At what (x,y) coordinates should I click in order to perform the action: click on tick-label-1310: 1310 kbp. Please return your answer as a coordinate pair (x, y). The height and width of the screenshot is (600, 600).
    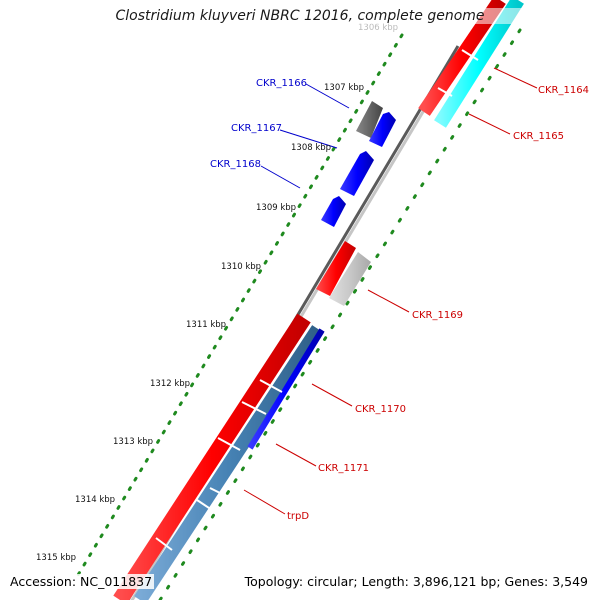
    Looking at the image, I should click on (241, 267).